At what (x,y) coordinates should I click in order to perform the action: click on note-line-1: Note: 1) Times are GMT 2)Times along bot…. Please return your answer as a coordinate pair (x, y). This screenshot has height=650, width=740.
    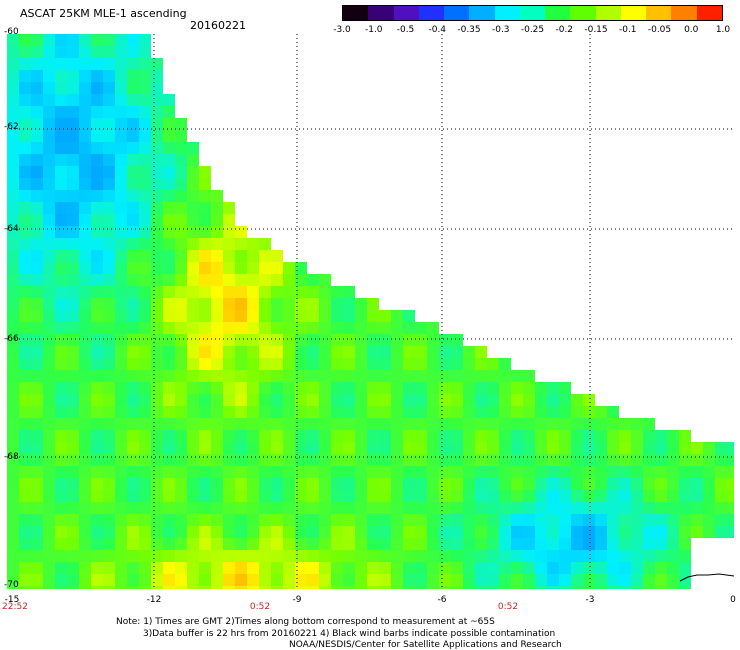
    Looking at the image, I should click on (305, 622).